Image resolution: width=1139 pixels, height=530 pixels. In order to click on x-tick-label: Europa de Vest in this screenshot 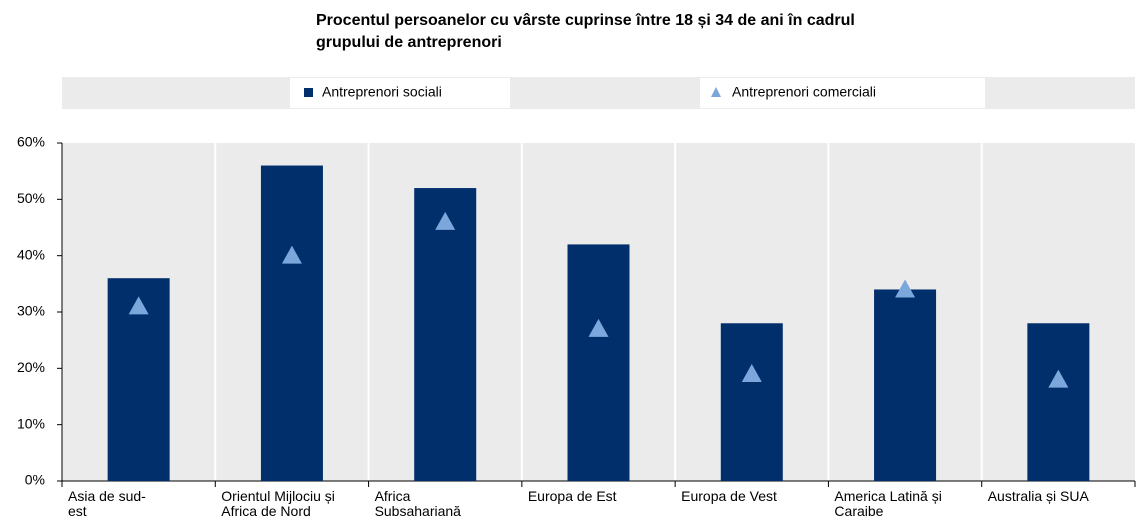, I will do `click(729, 496)`.